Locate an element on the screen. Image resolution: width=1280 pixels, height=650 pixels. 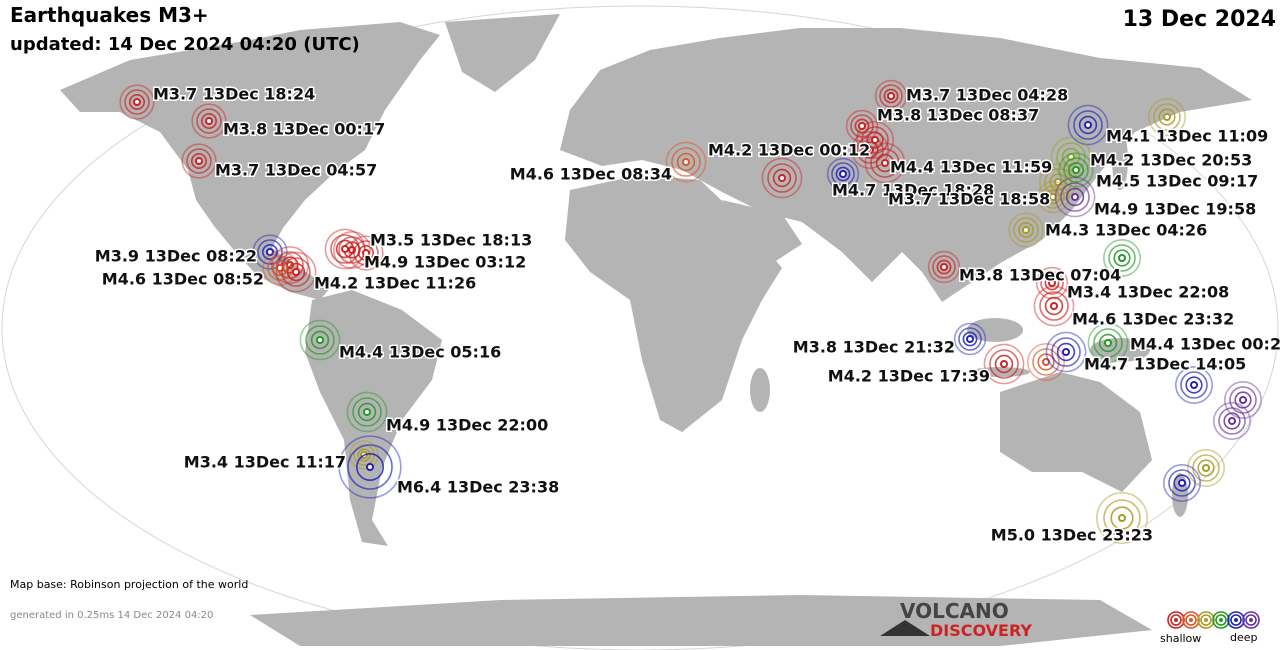
quake-label: M4.9 13Dec 22:00 is located at coordinates (467, 425).